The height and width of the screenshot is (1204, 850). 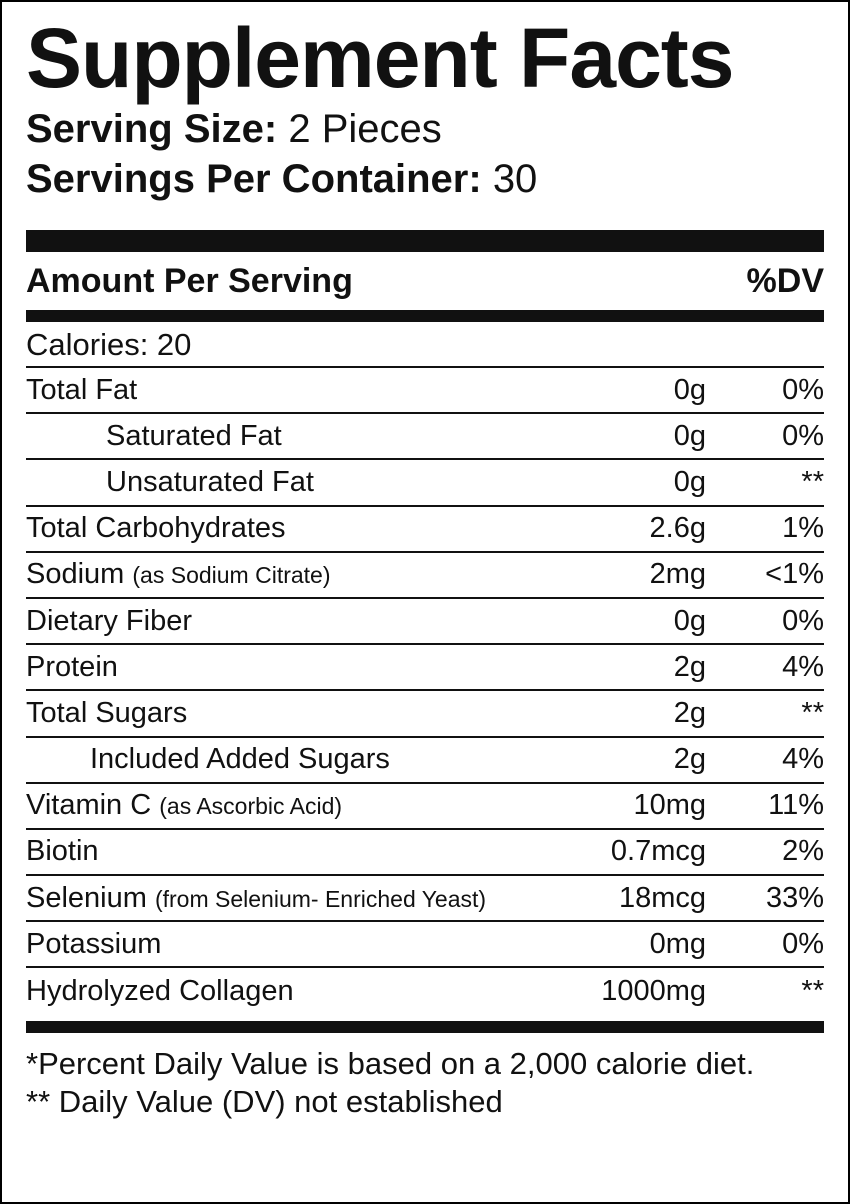 I want to click on table-row: Unsaturated Fat 0g **, so click(x=425, y=483).